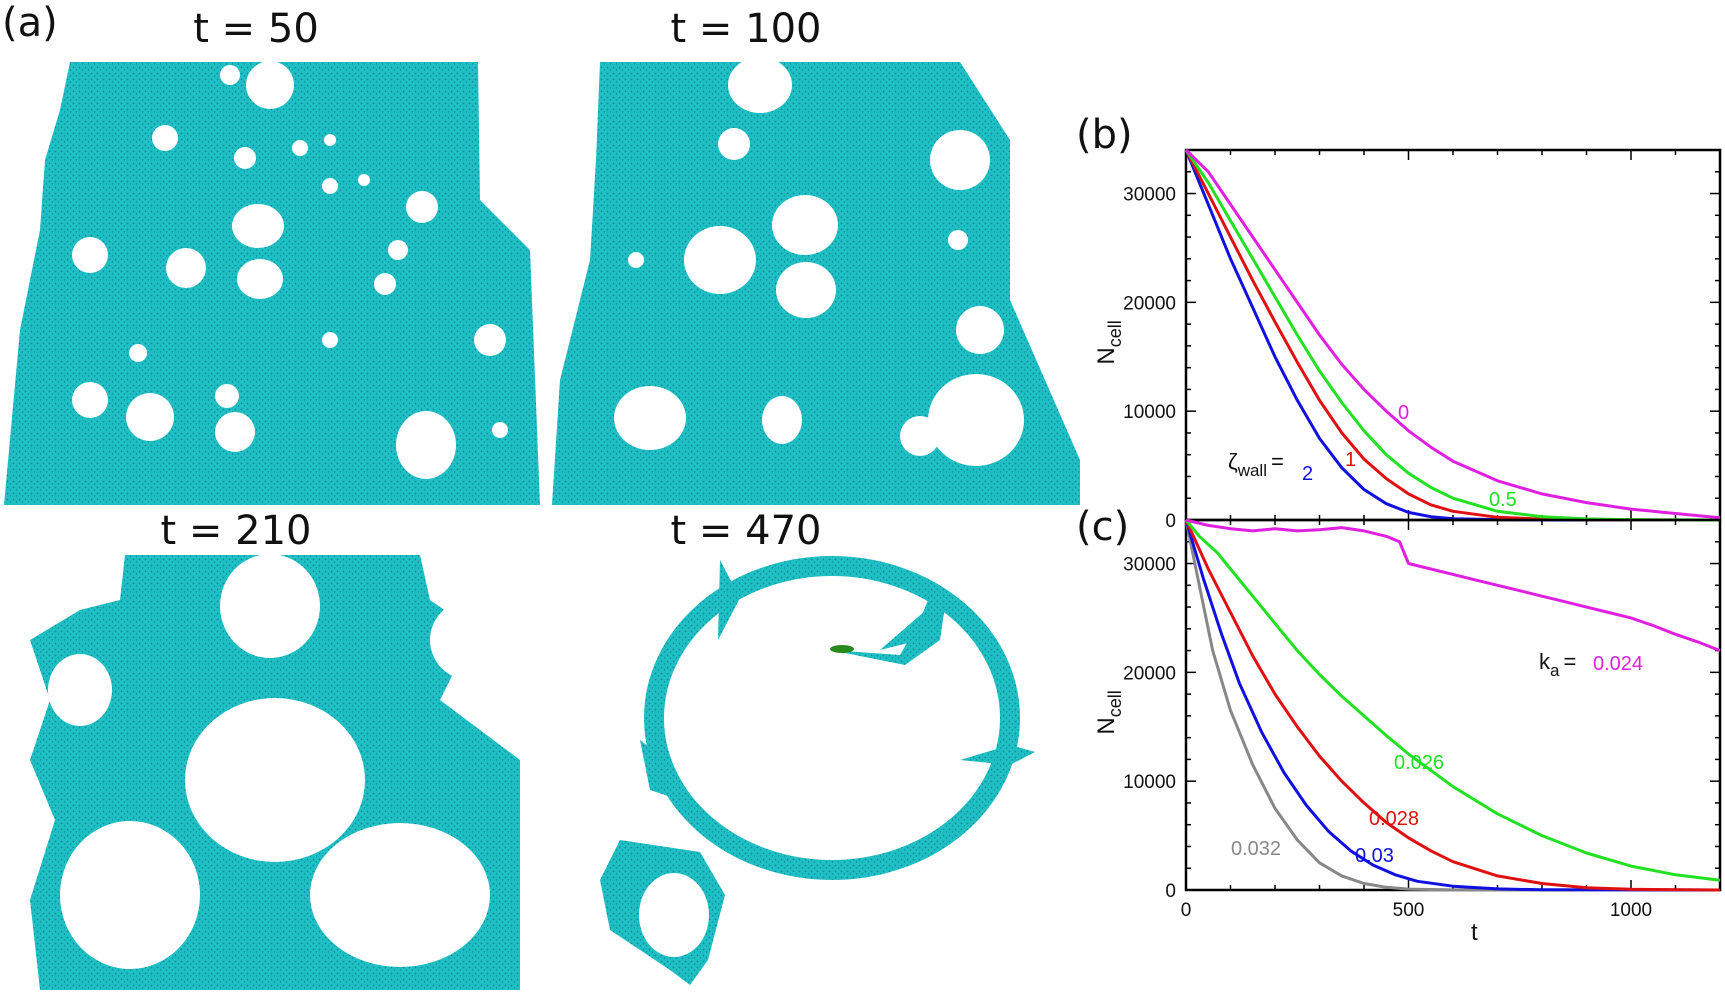 Image resolution: width=1725 pixels, height=998 pixels. I want to click on series-line-0.5, so click(1452, 335).